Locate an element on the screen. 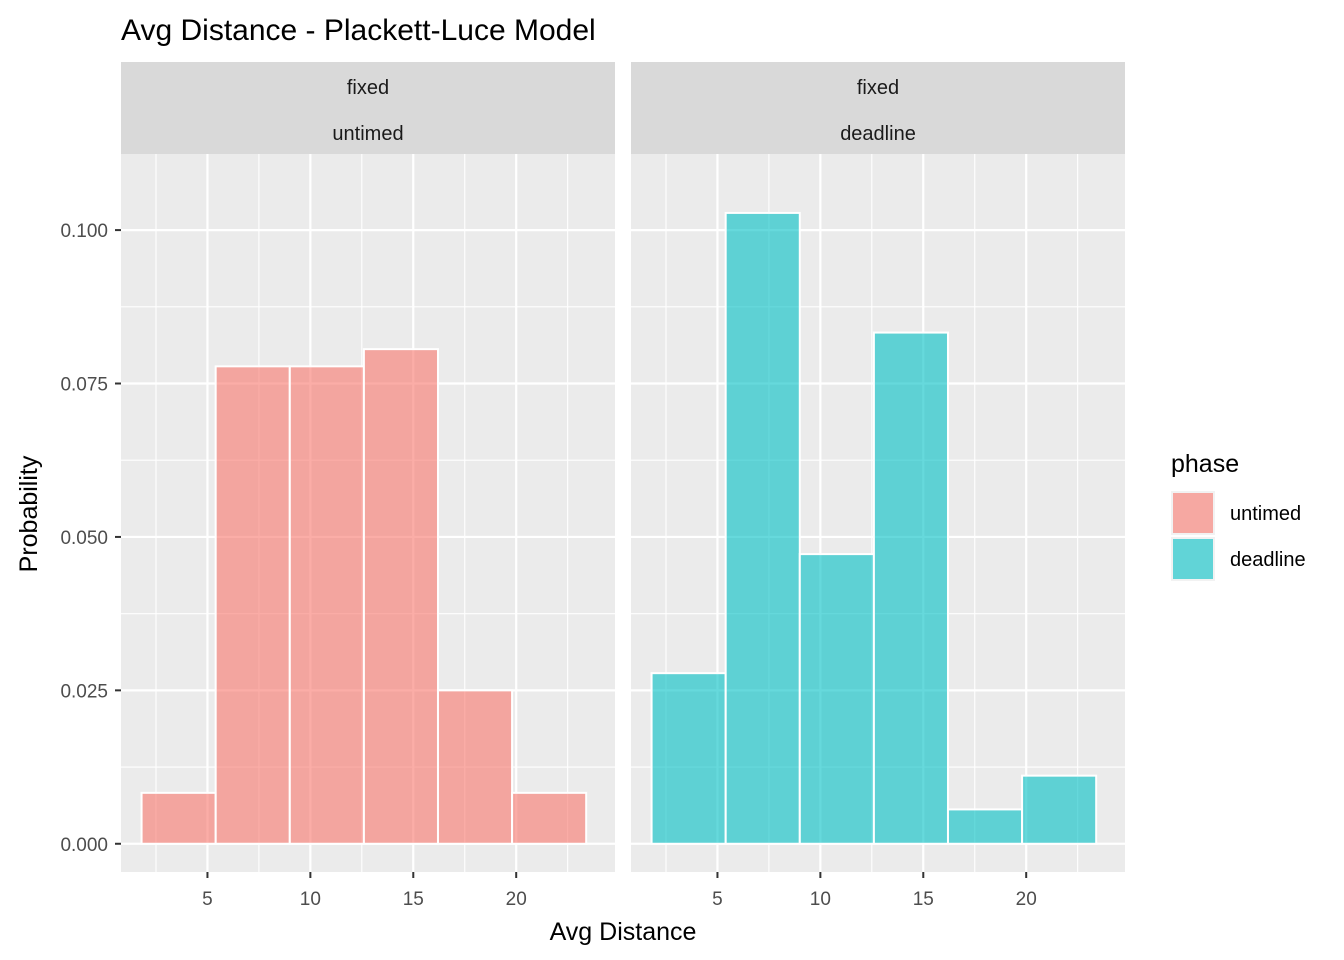  chart-title: Avg Distance - Plackett-Luce Model is located at coordinates (358, 30).